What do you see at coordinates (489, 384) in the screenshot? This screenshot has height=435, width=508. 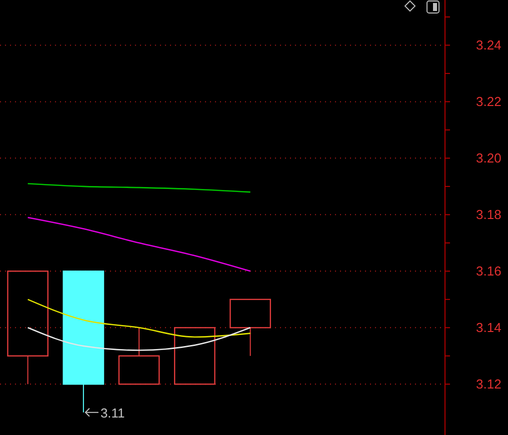 I see `y-tick-label: 3.12` at bounding box center [489, 384].